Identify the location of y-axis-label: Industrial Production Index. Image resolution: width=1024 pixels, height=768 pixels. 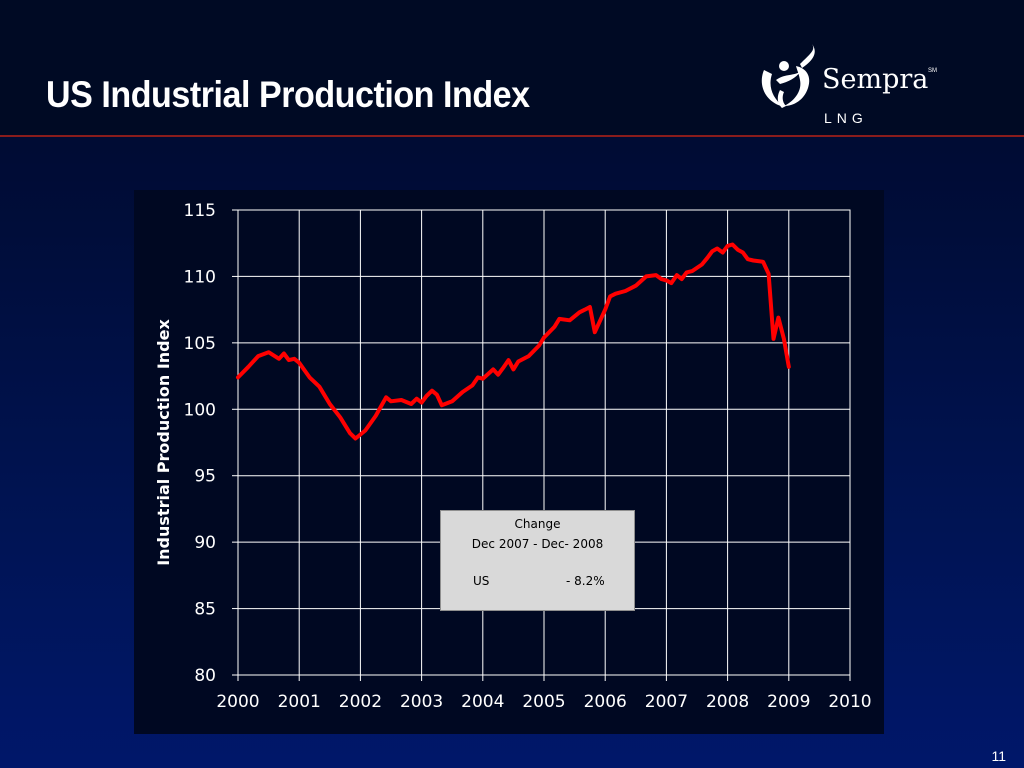
(163, 442).